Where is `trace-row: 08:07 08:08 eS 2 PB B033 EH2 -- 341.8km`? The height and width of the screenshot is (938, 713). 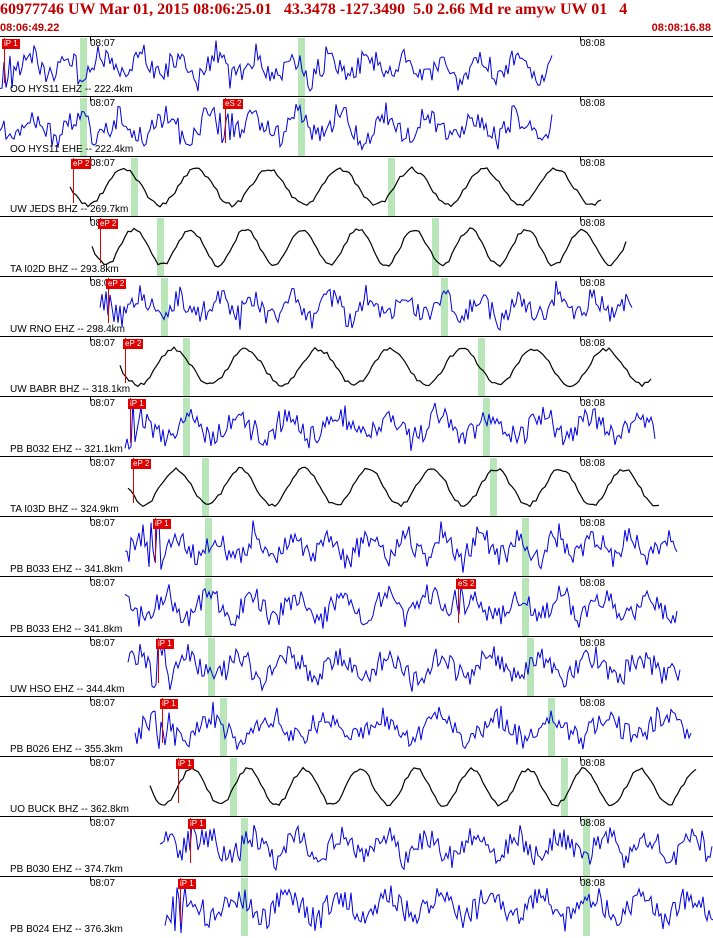 trace-row: 08:07 08:08 eS 2 PB B033 EH2 -- 341.8km is located at coordinates (356, 606).